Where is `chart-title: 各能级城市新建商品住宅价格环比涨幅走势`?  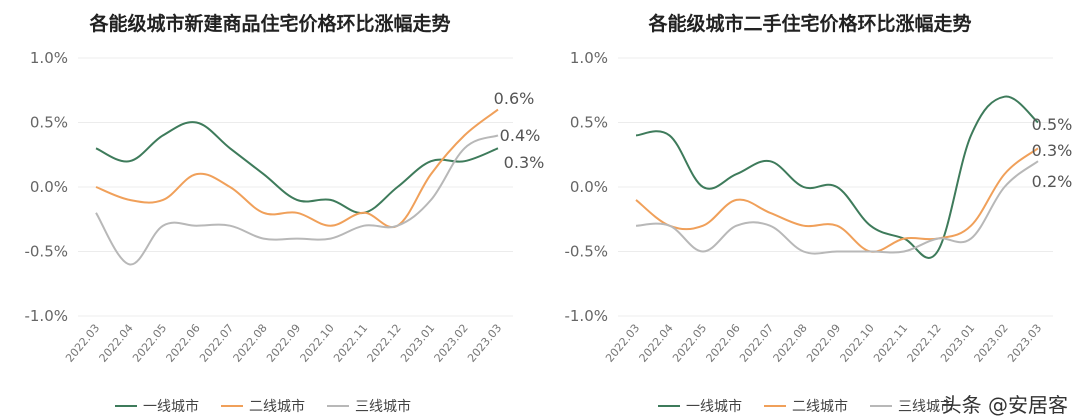 chart-title: 各能级城市新建商品住宅价格环比涨幅走势 is located at coordinates (269, 23).